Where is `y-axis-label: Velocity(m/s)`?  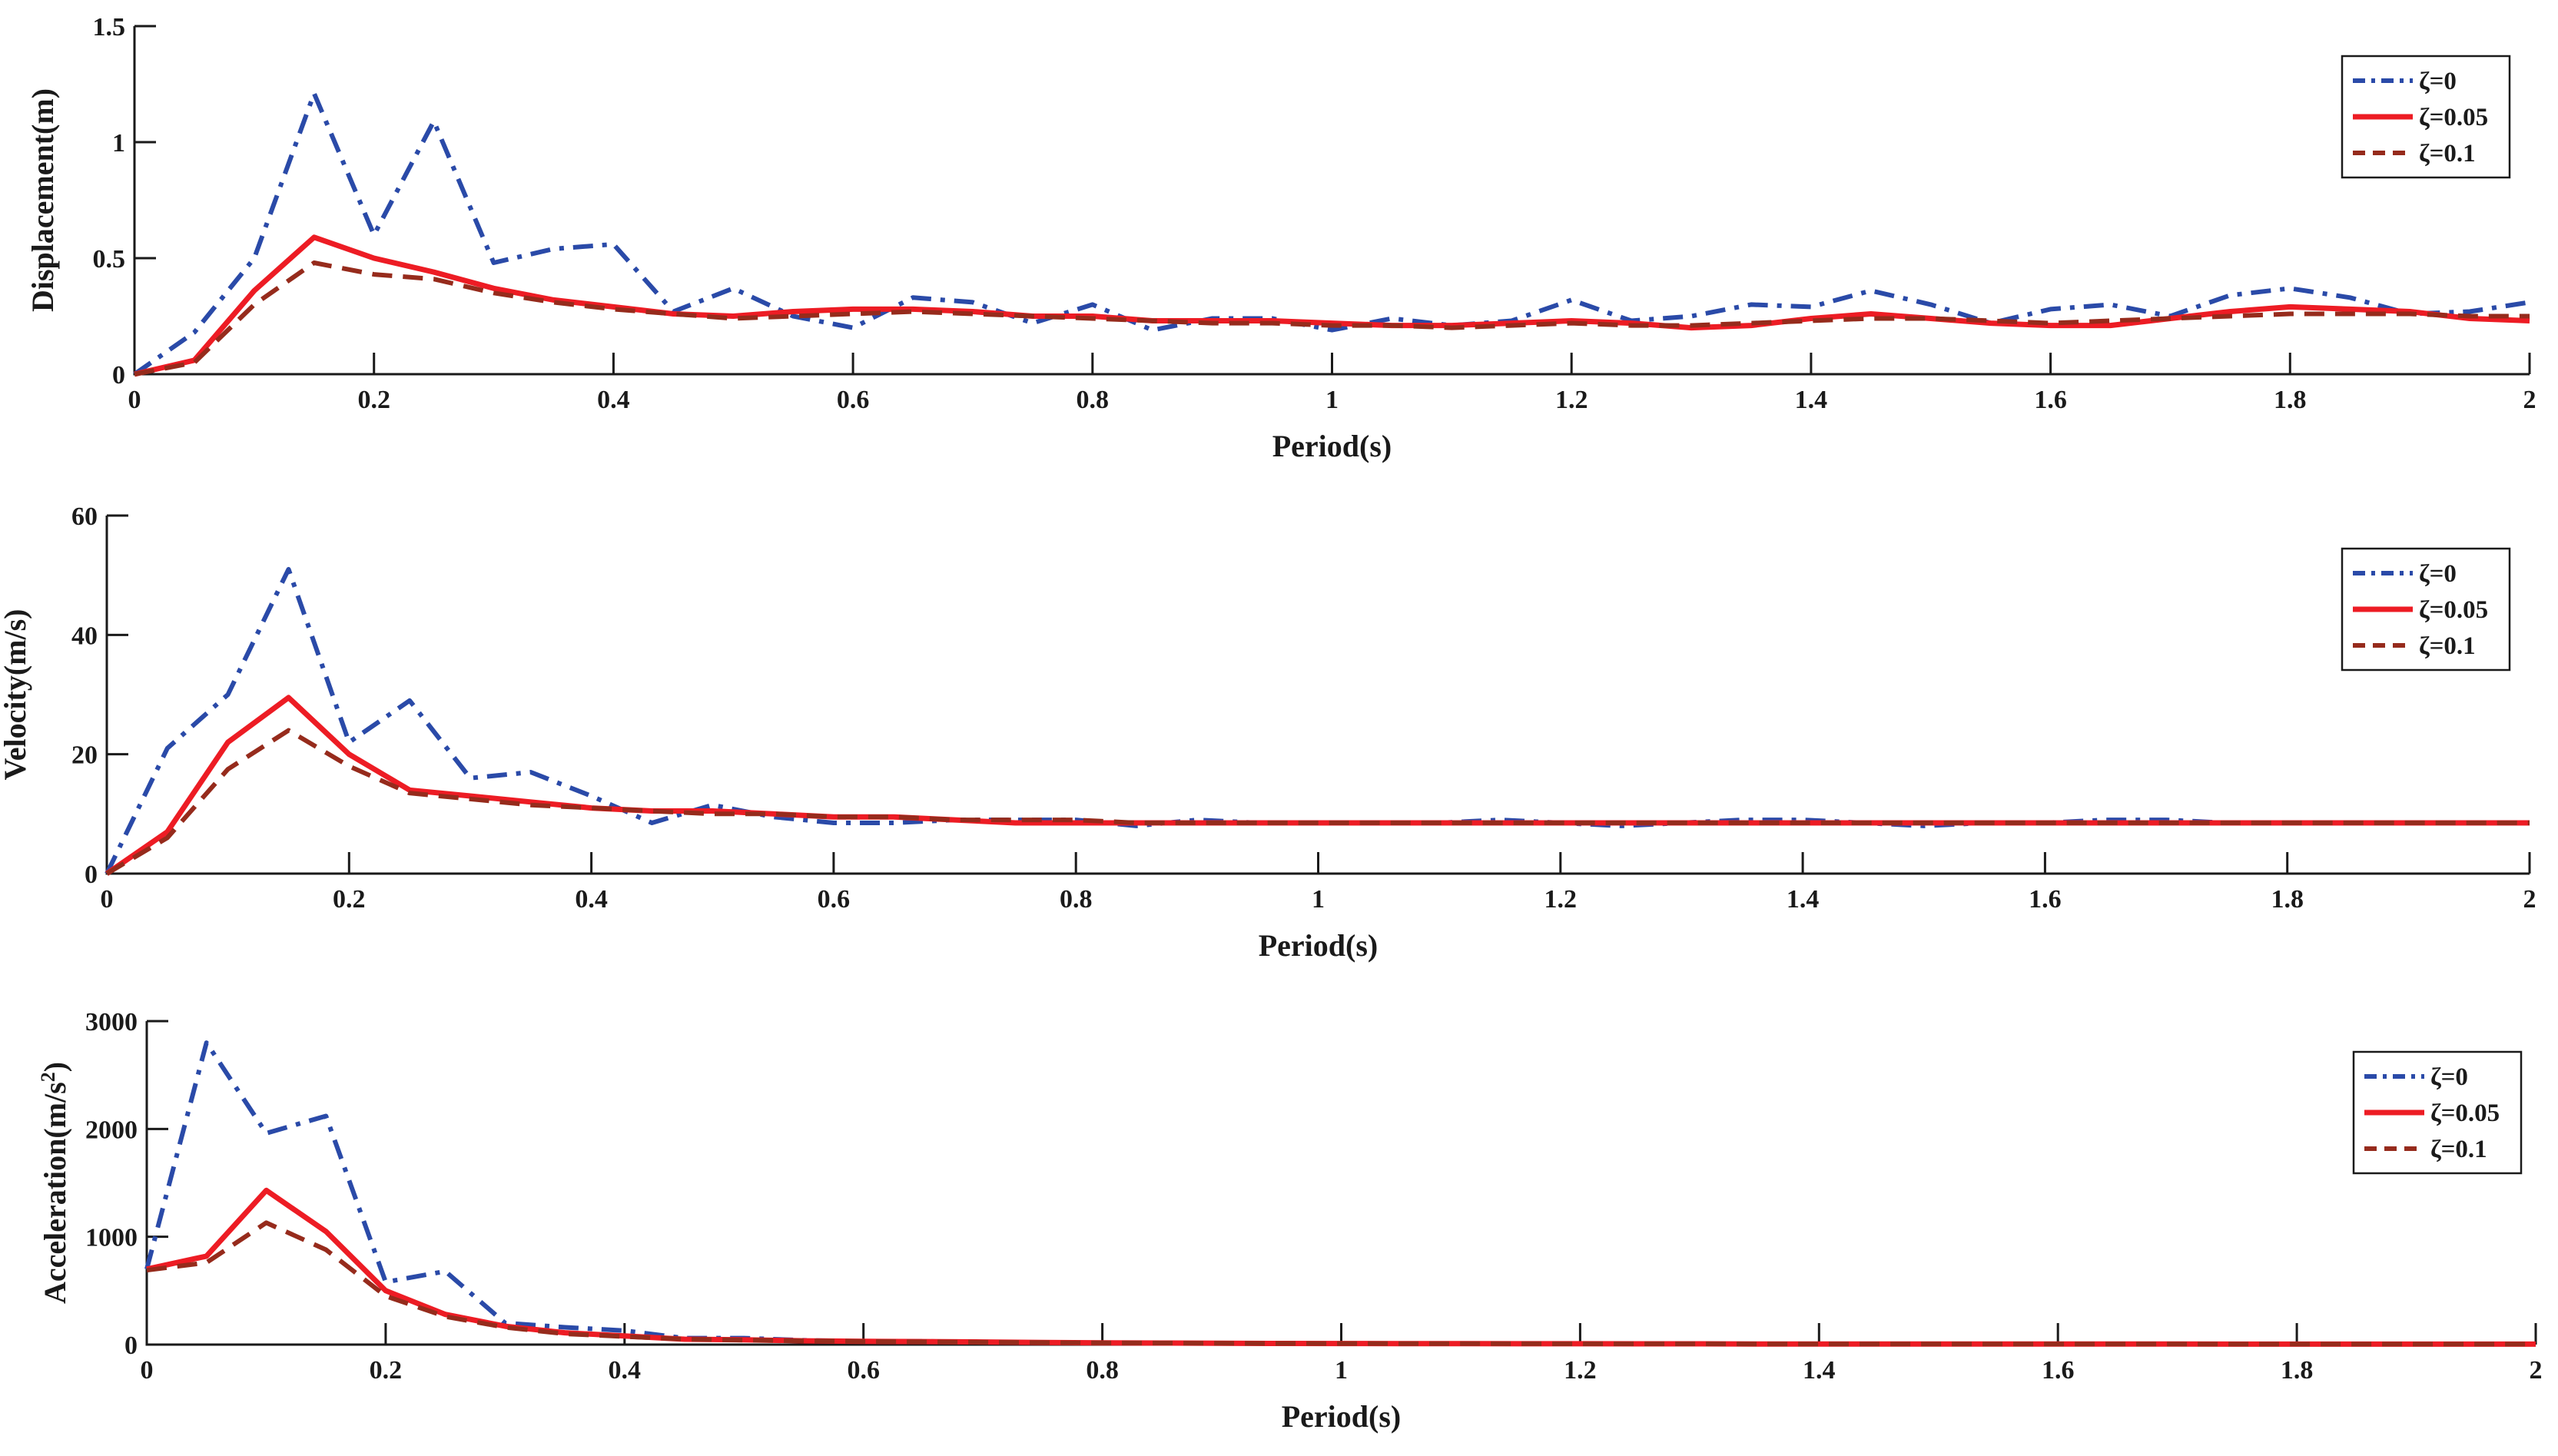 y-axis-label: Velocity(m/s) is located at coordinates (16, 695).